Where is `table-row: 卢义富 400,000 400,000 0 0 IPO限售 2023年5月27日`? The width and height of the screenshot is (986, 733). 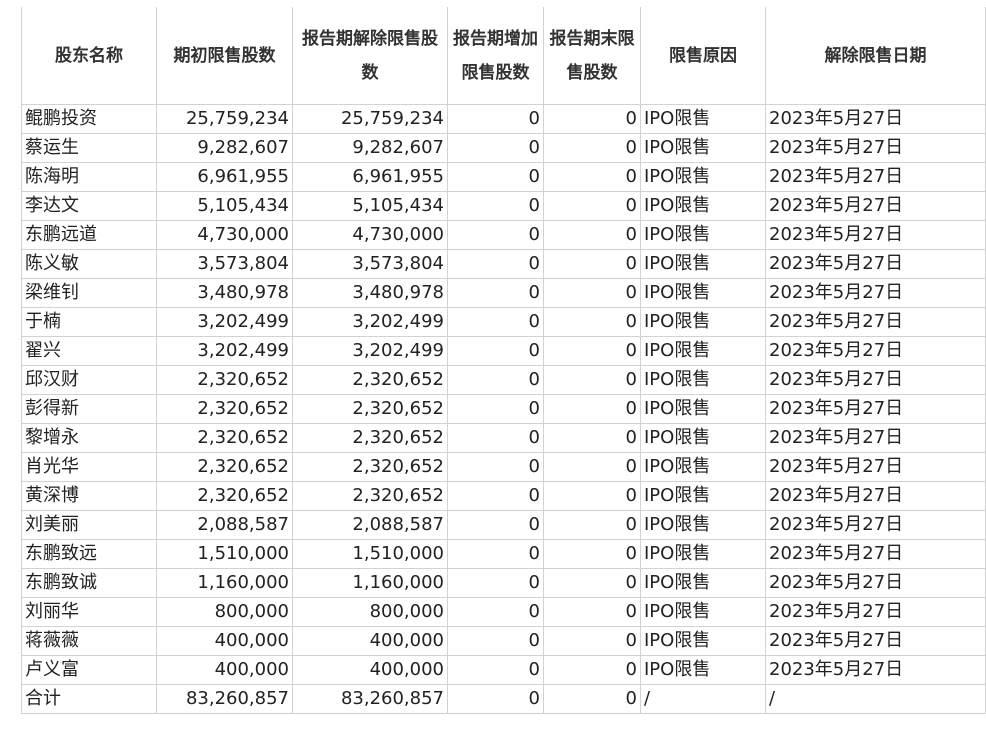 table-row: 卢义富 400,000 400,000 0 0 IPO限售 2023年5月27日 is located at coordinates (503, 670).